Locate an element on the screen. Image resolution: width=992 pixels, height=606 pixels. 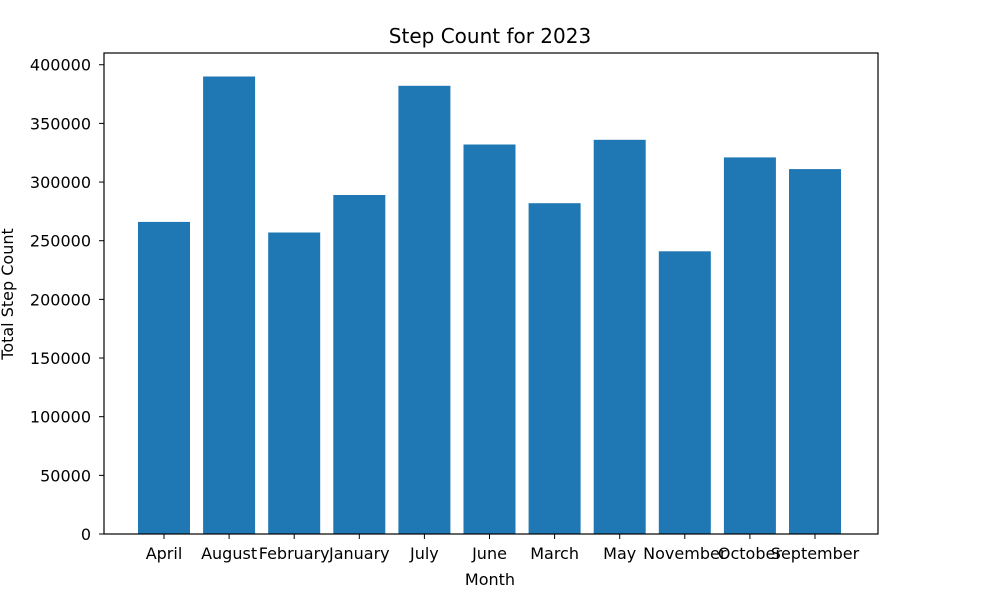
y-tick-label: 250000 is located at coordinates (60, 241).